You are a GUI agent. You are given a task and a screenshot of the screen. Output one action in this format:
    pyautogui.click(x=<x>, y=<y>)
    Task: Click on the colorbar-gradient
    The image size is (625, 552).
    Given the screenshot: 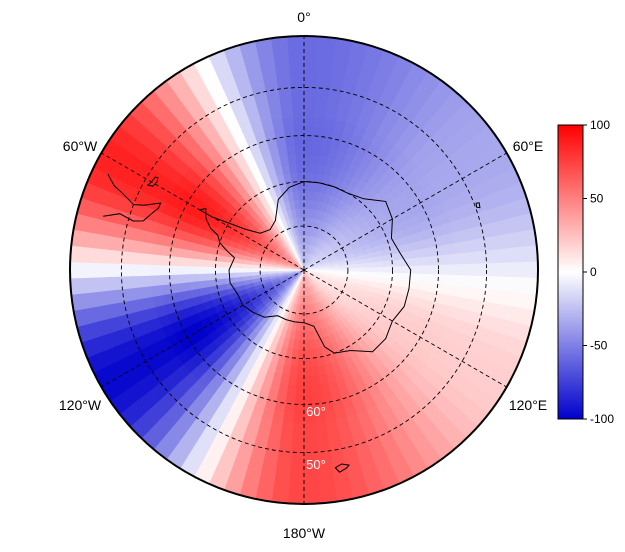 What is the action you would take?
    pyautogui.click(x=570, y=272)
    